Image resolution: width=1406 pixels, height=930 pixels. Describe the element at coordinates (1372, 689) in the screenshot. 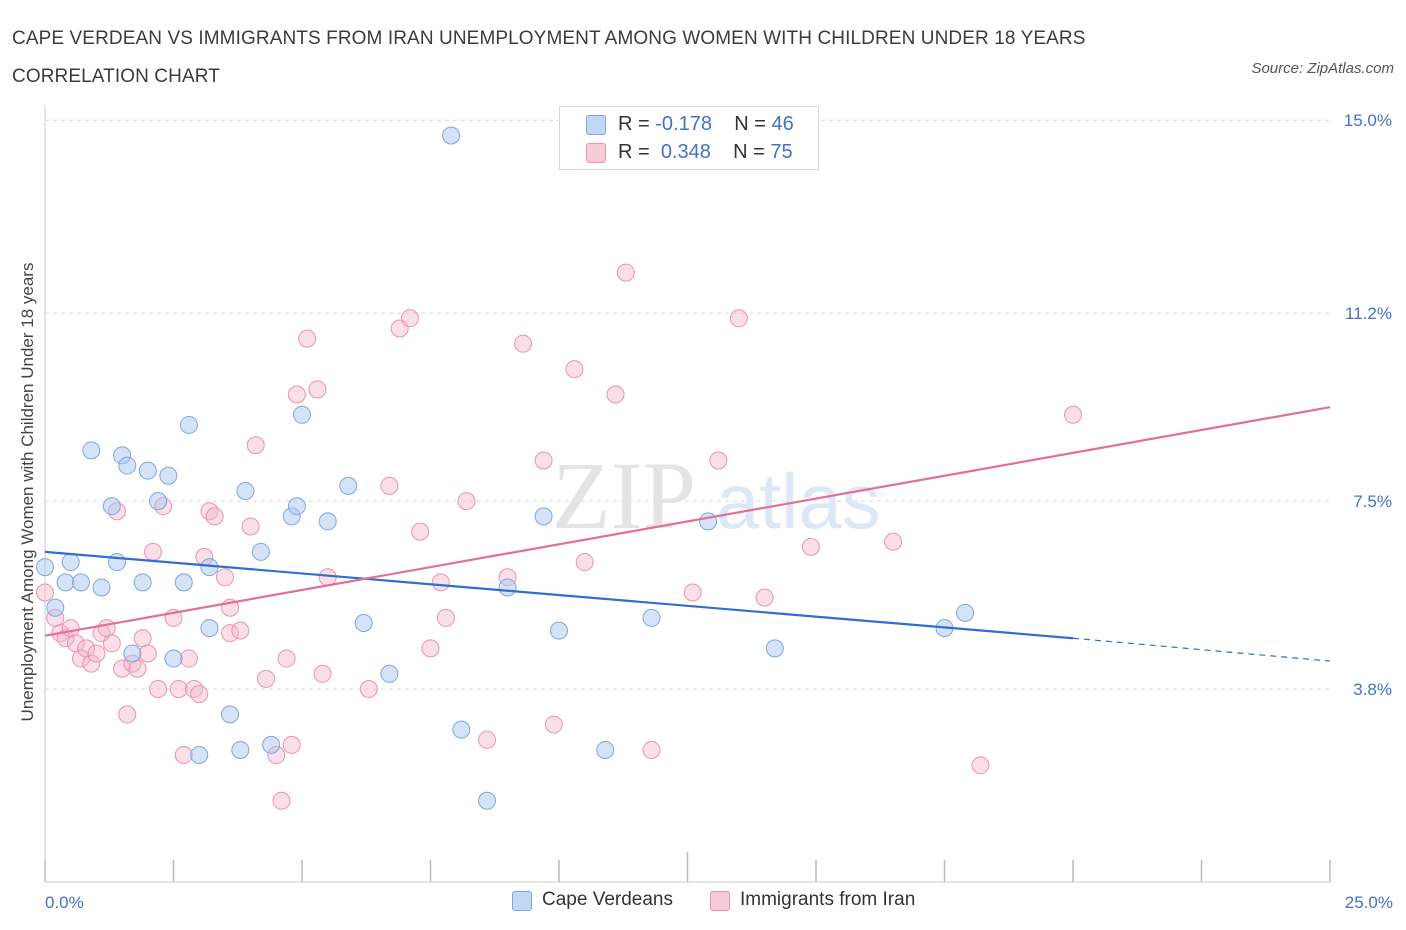

I see `y-tick-label: 3.8%` at that location.